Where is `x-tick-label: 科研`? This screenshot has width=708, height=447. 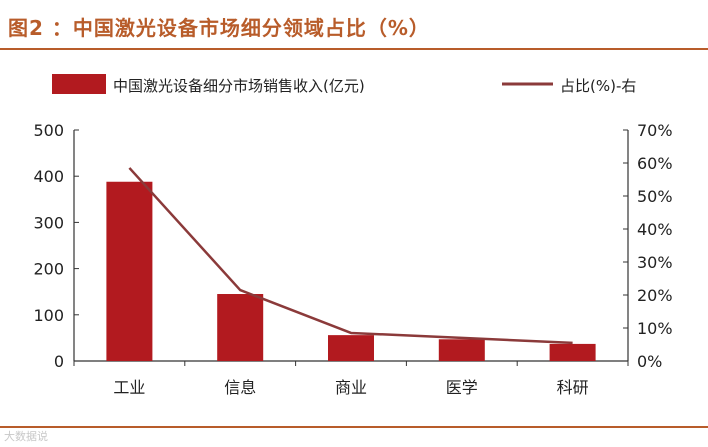
x-tick-label: 科研 is located at coordinates (573, 387).